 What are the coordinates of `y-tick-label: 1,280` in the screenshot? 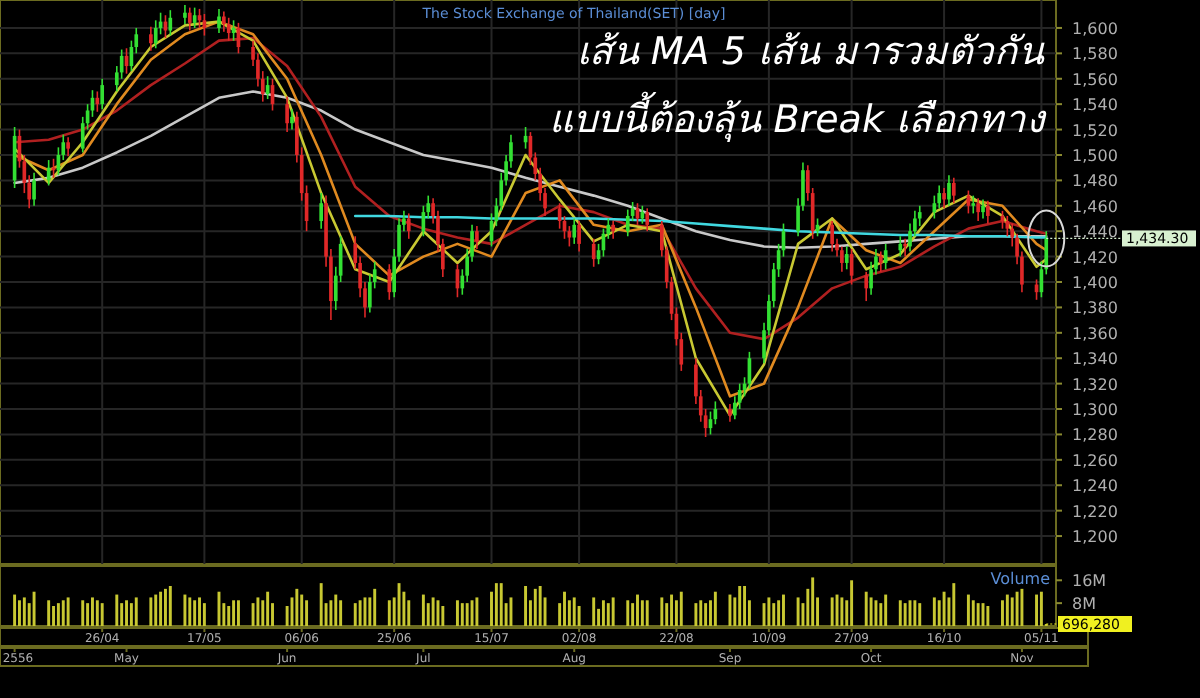 It's located at (1095, 435).